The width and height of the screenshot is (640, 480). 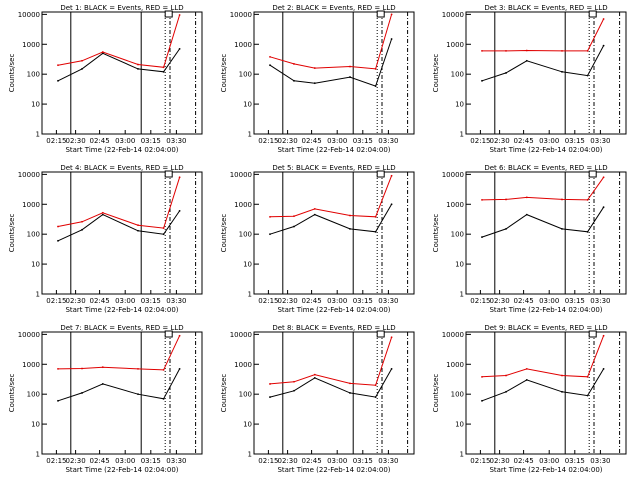 I want to click on panel-title: Det 5: BLACK = Events, RED = LLD, so click(x=333, y=168).